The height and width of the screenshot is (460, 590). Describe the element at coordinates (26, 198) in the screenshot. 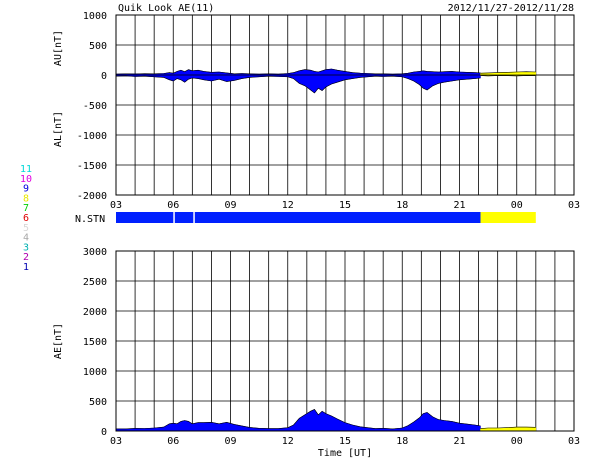

I see `station-legend-item: 8` at that location.